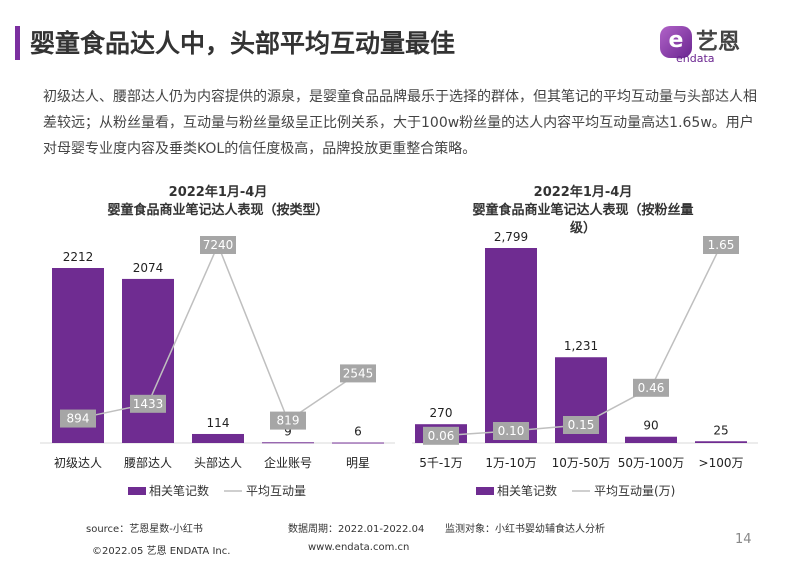 The width and height of the screenshot is (800, 565). I want to click on footer-copyright: ©2022.05 艺恩 ENDATA Inc., so click(161, 551).